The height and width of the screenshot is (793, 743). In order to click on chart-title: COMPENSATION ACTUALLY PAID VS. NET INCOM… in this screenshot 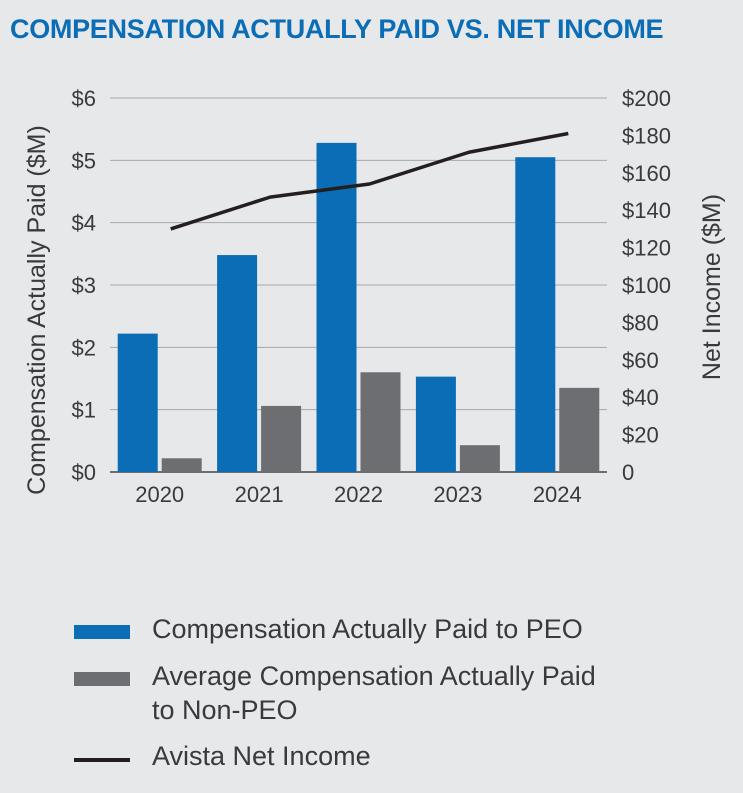, I will do `click(337, 29)`.